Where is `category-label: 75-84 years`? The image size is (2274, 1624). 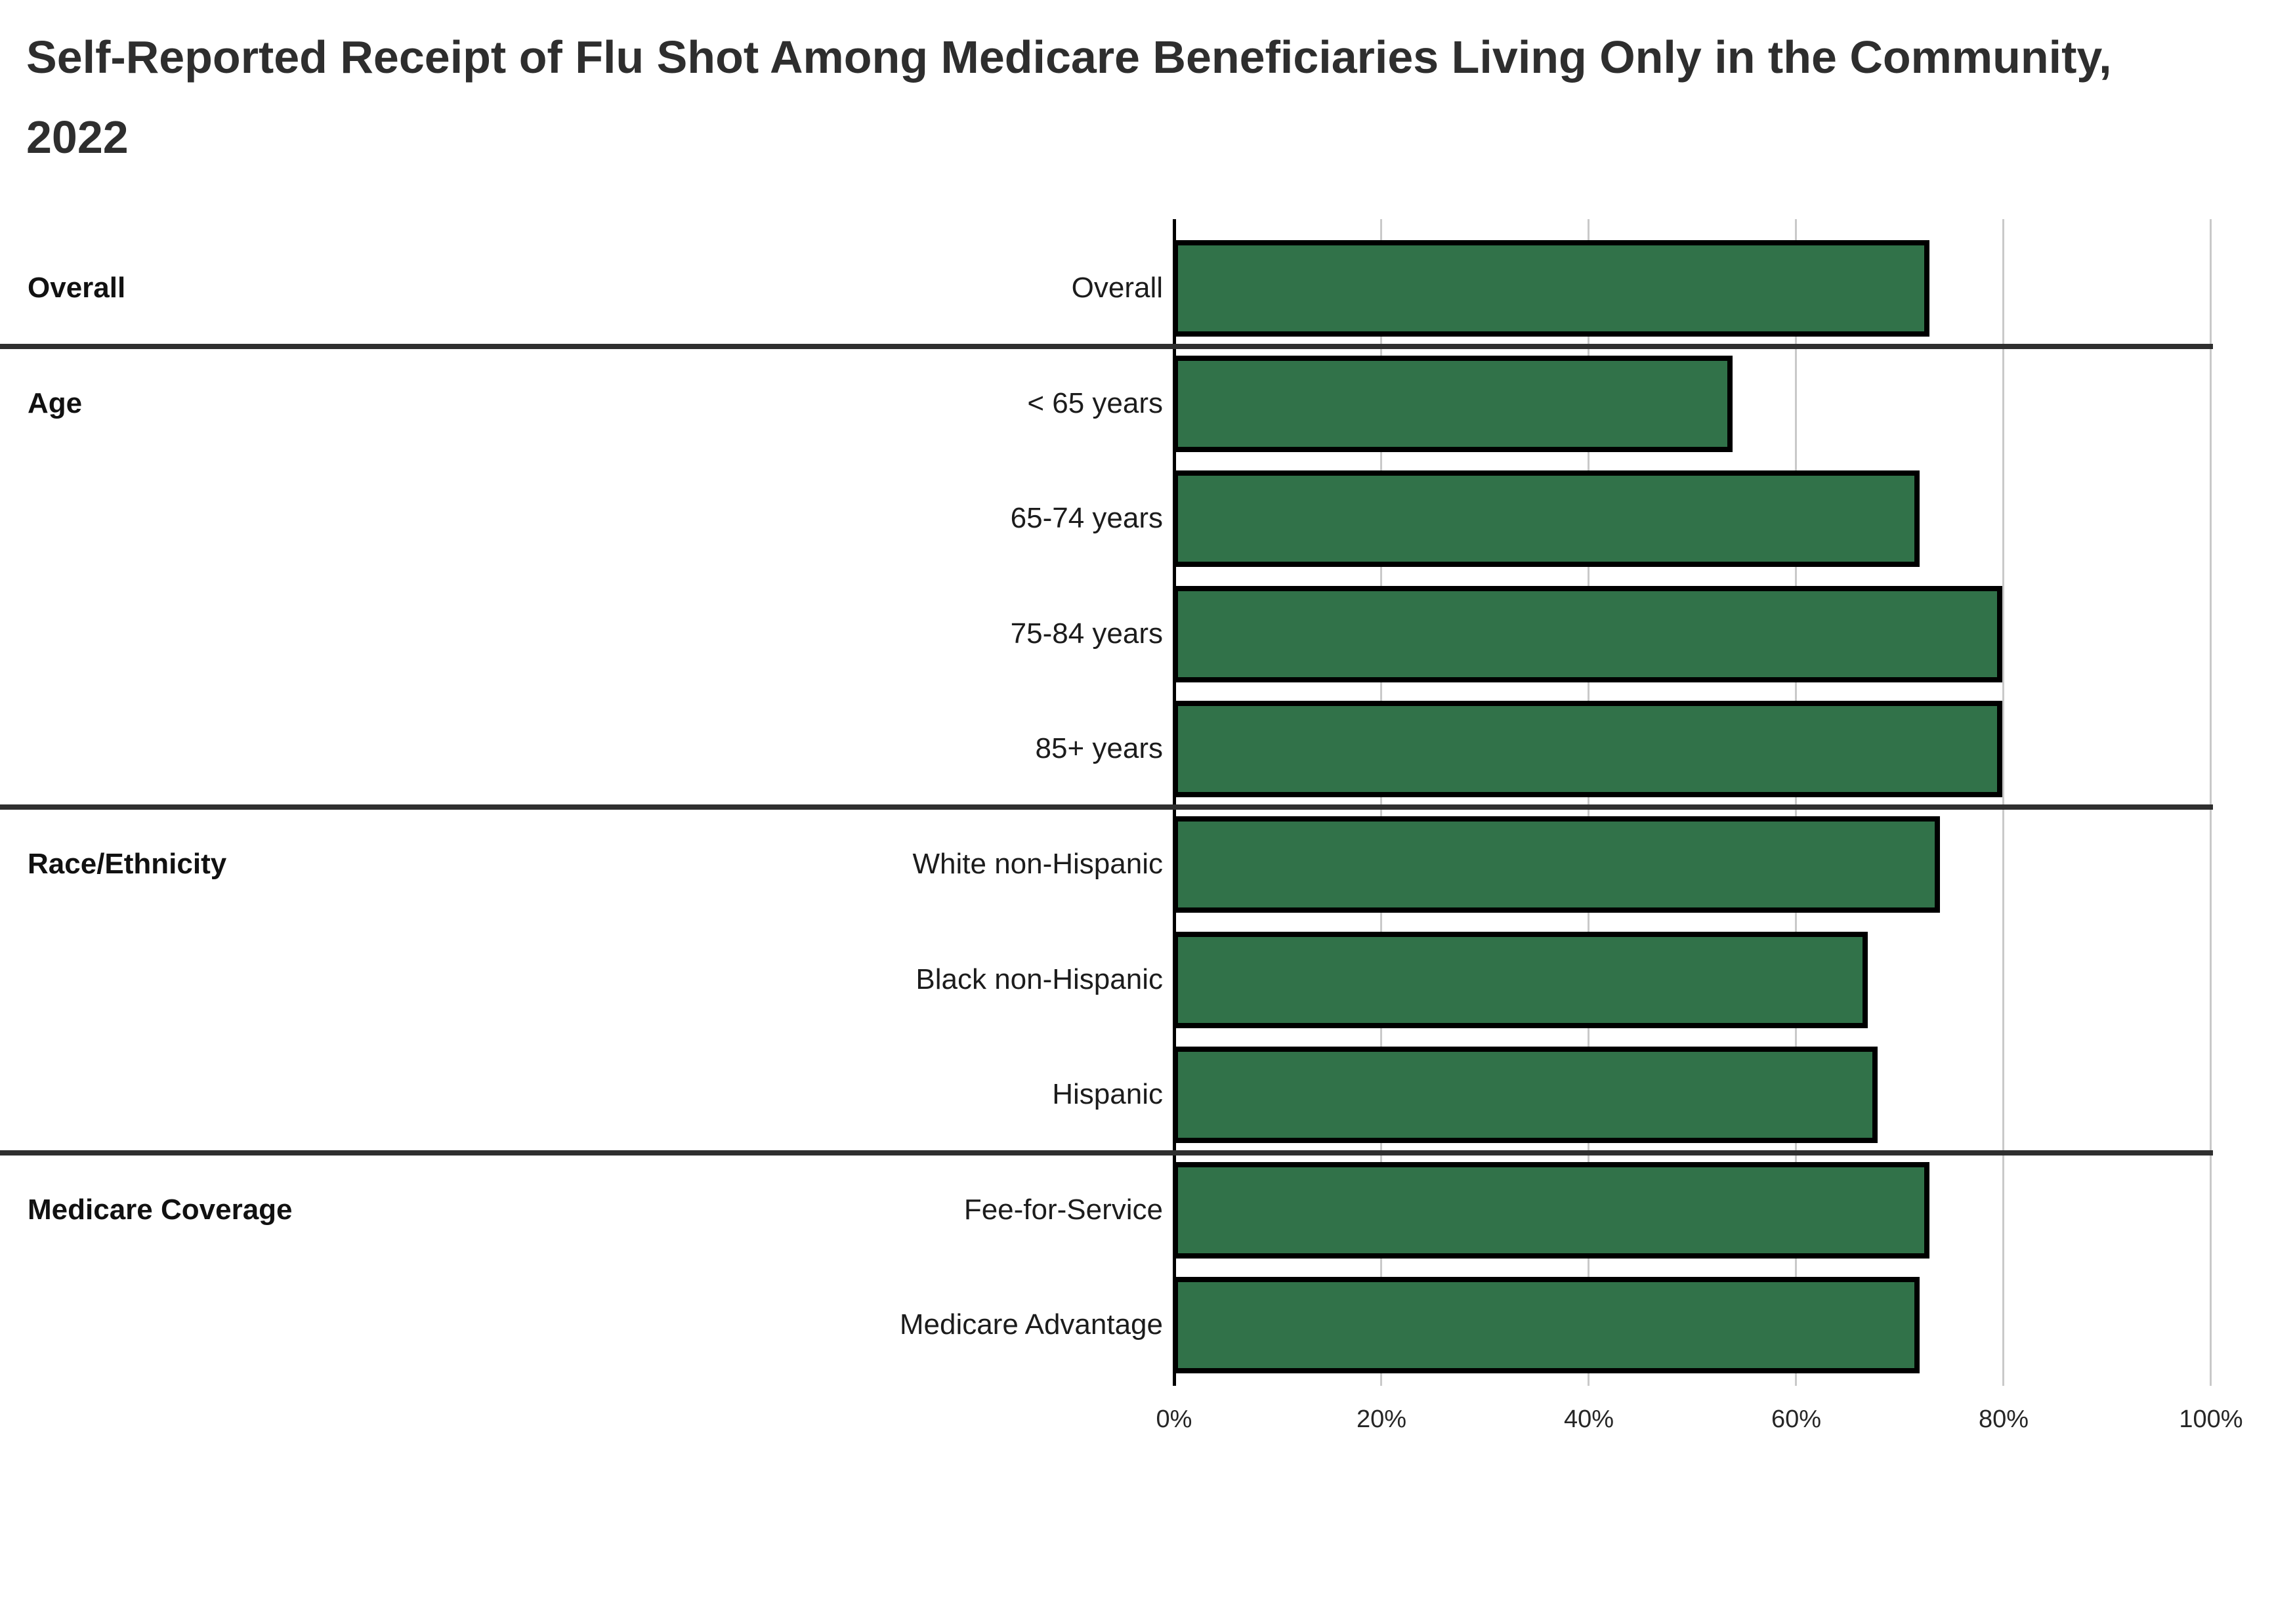
category-label: 75-84 years is located at coordinates (1086, 633).